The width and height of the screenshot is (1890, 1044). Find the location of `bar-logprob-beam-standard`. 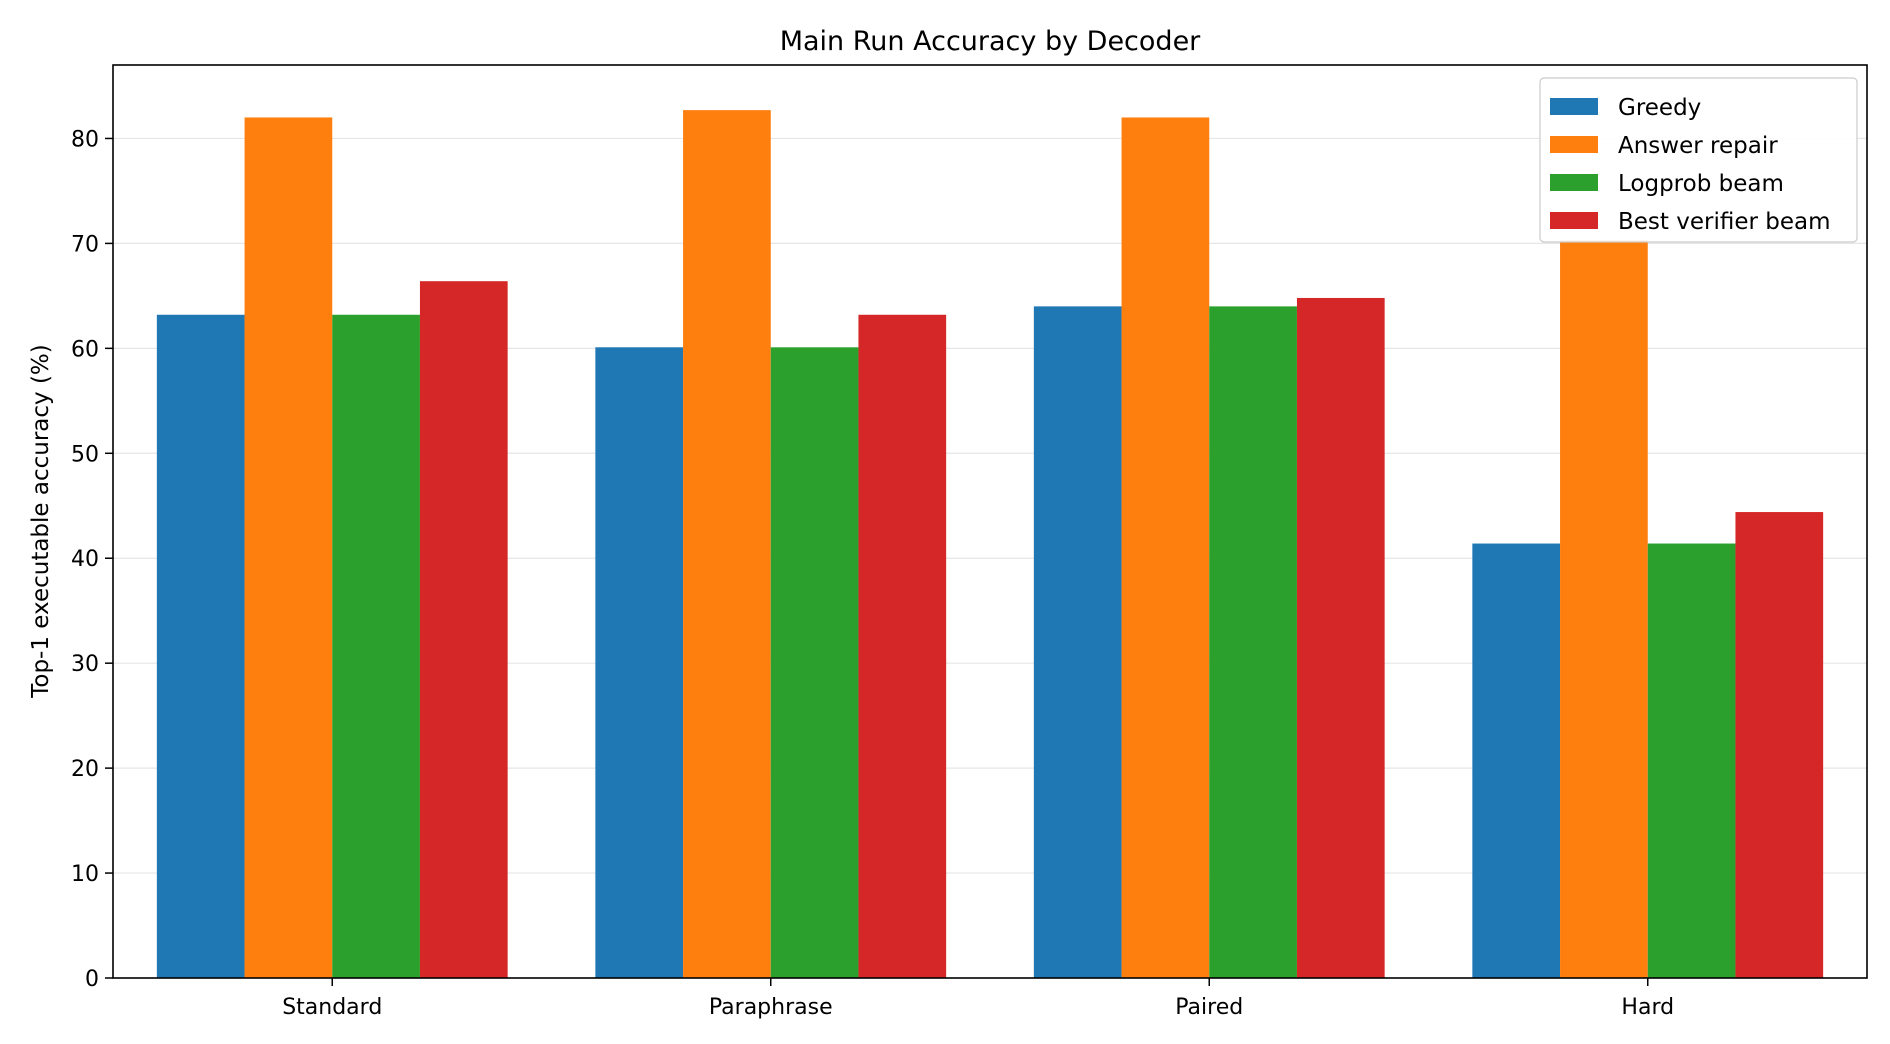

bar-logprob-beam-standard is located at coordinates (376, 646).